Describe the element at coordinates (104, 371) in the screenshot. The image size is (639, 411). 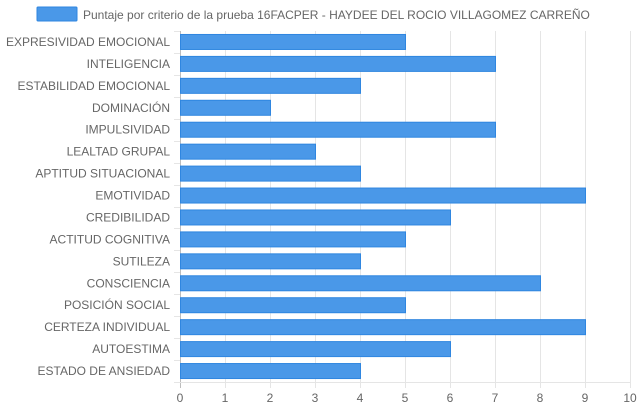
I see `category-label: ESTADO DE ANSIEDAD` at that location.